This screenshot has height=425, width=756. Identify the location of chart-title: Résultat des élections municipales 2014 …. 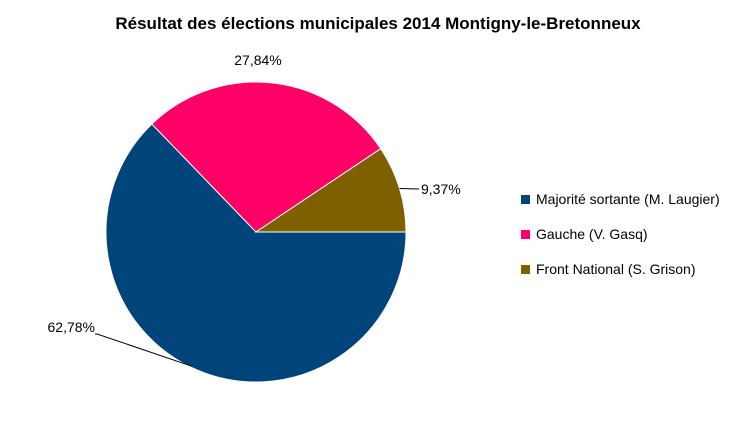
(378, 23).